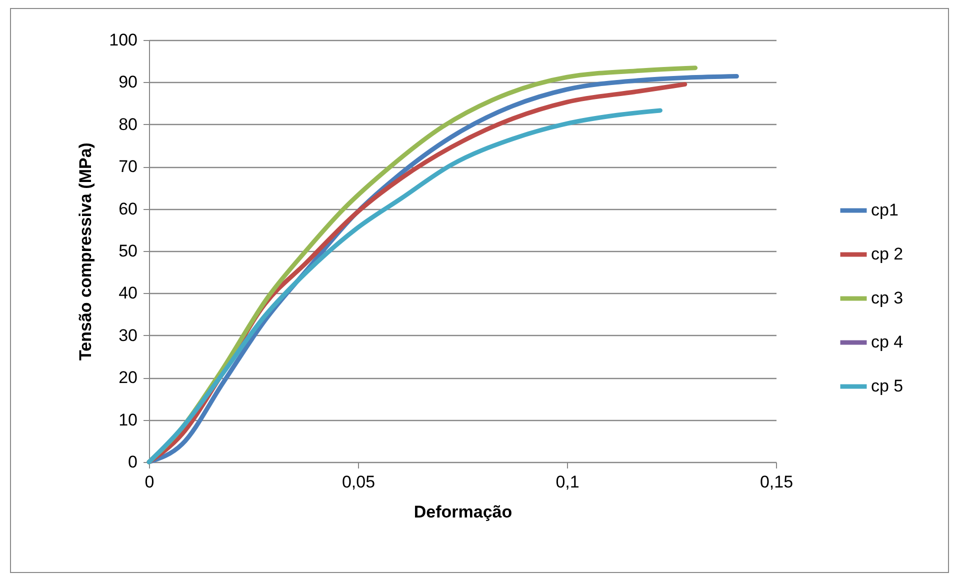  Describe the element at coordinates (86, 251) in the screenshot. I see `y-axis-title: Tensão compressiva (MPa)` at that location.